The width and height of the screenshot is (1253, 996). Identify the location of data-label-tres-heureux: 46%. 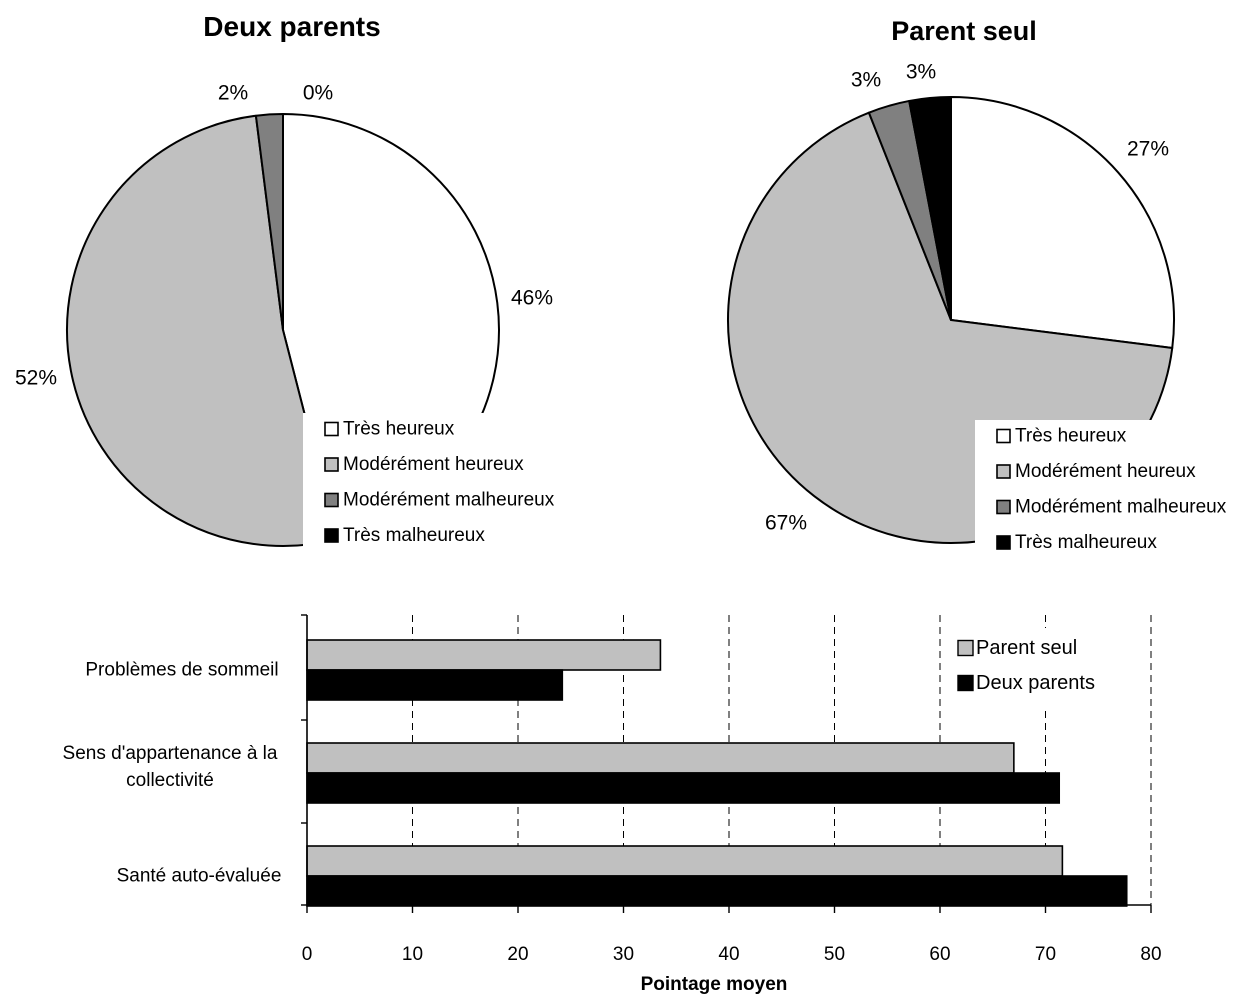
(532, 298).